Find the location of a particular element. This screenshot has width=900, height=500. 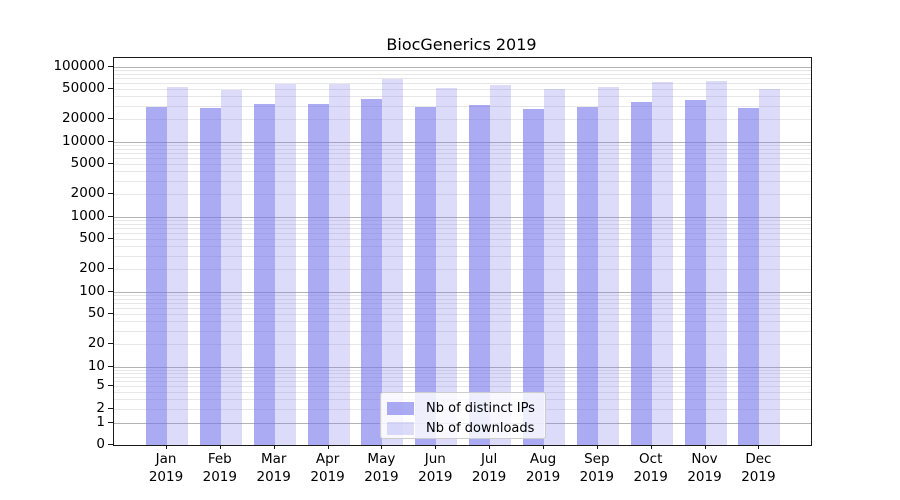

bar-apr-downloads is located at coordinates (339, 264).